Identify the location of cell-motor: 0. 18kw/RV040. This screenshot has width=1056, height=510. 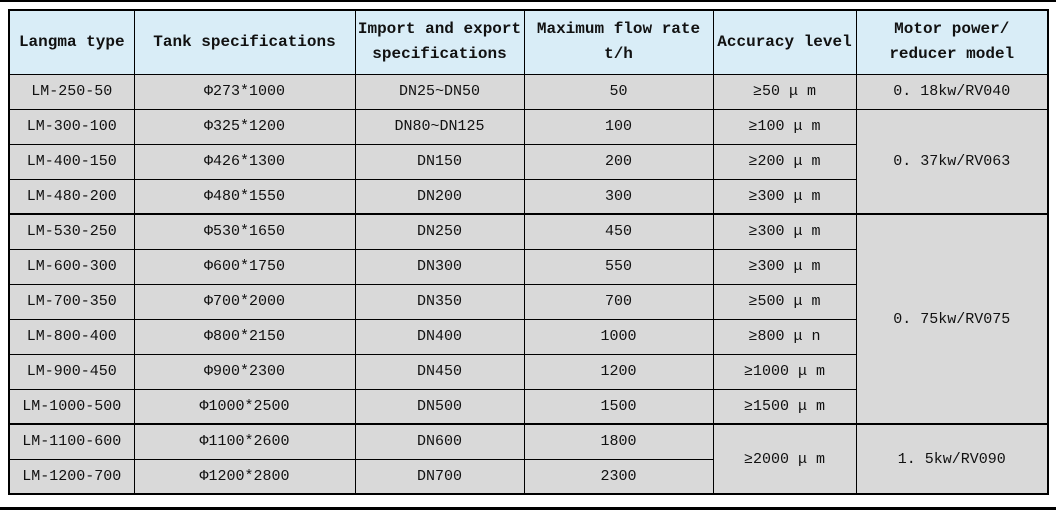
(952, 91).